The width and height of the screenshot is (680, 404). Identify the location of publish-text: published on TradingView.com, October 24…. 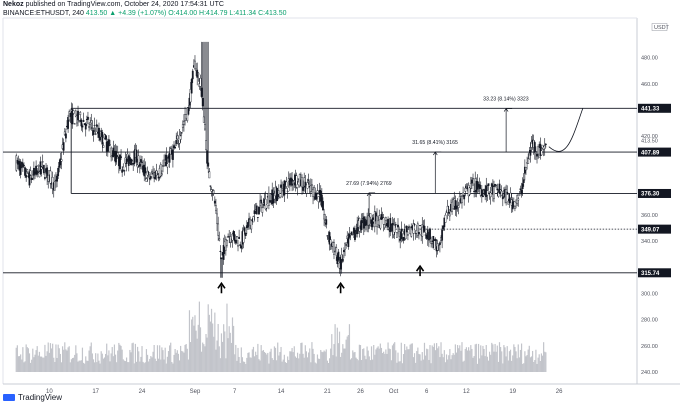
(124, 4).